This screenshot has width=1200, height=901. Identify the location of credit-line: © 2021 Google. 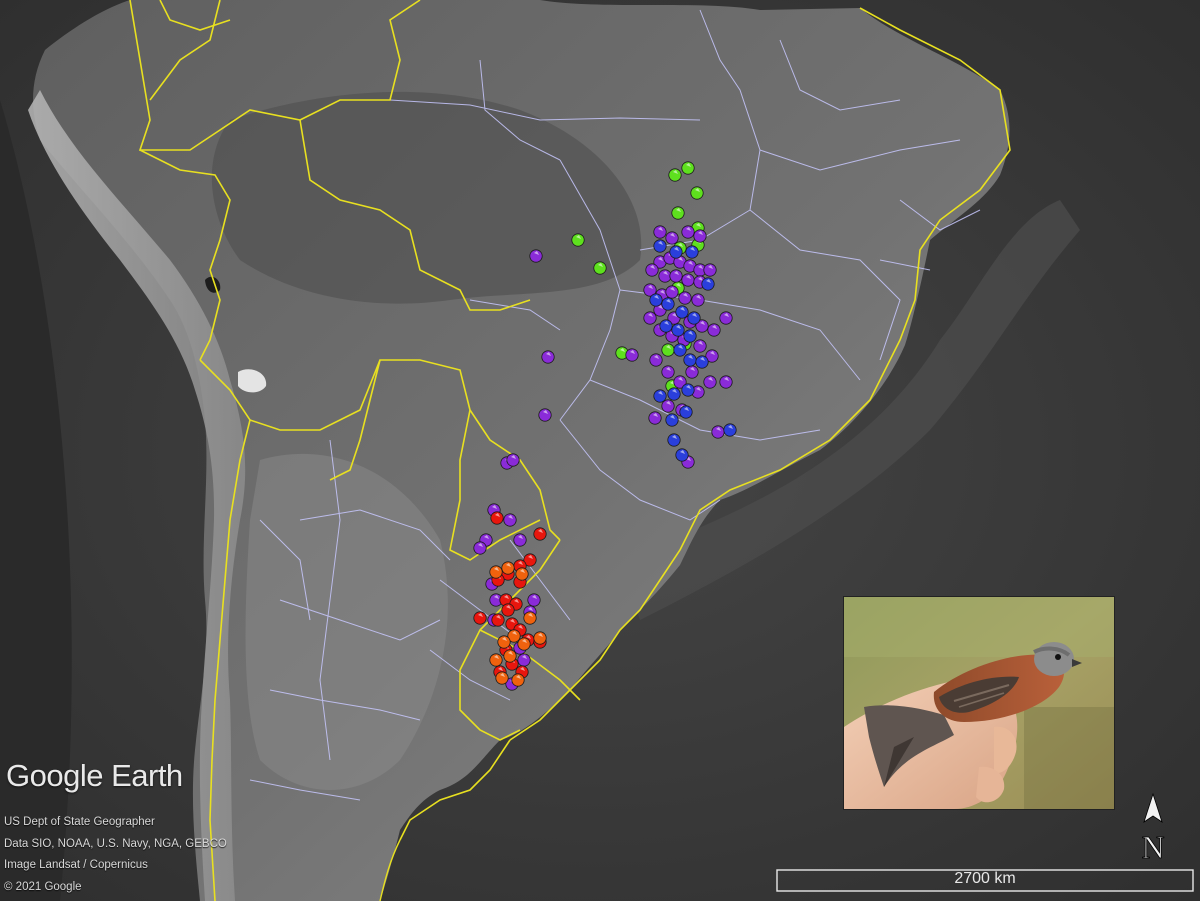
(43, 886).